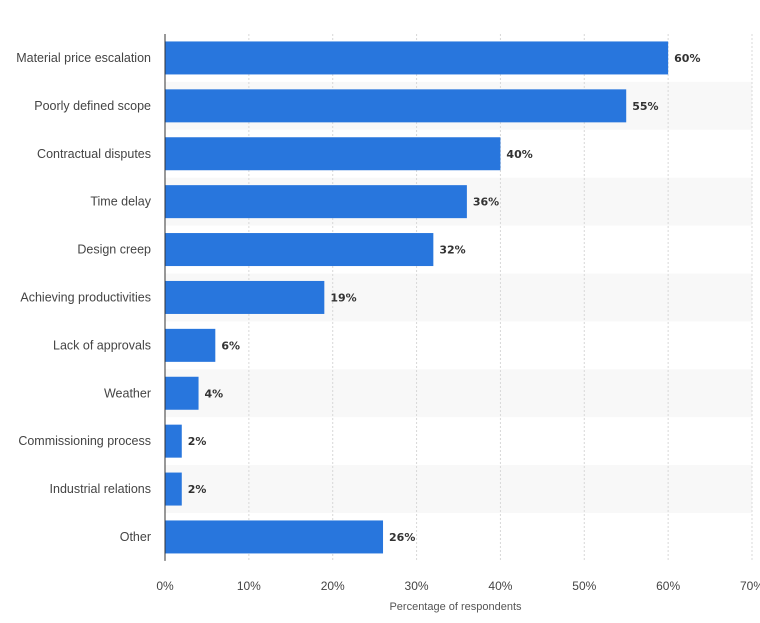  I want to click on x-tick-label: 30%, so click(417, 586).